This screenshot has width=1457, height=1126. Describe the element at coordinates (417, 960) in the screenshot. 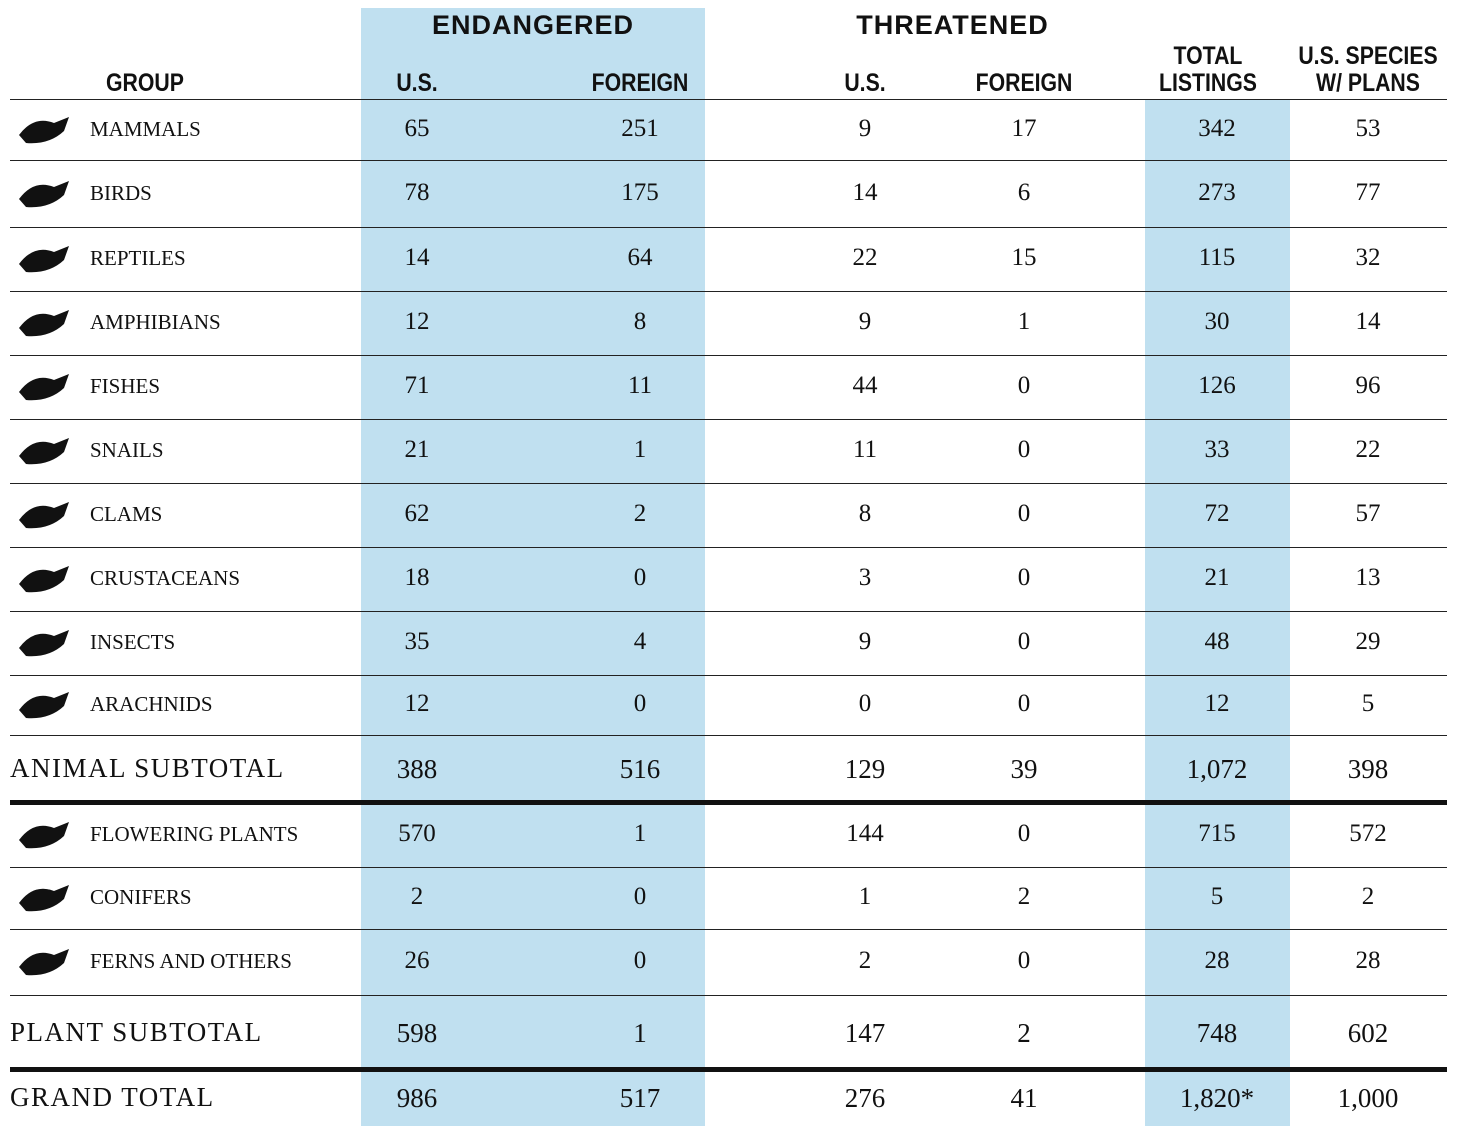

I see `cell: 26` at that location.